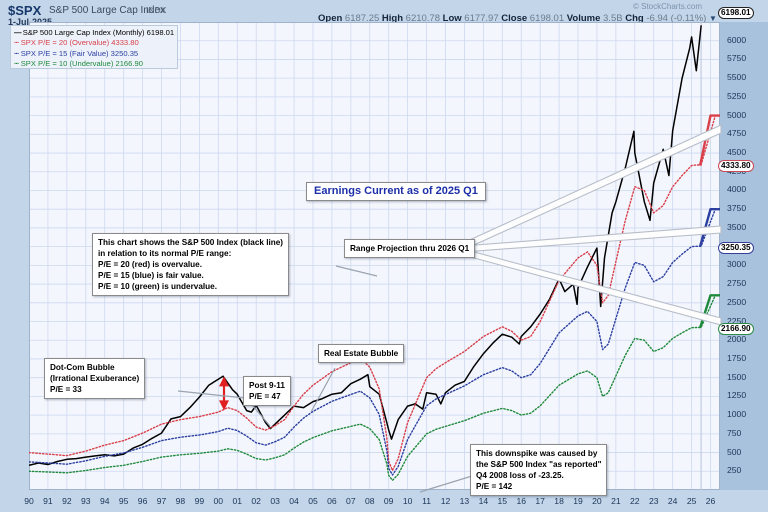 The height and width of the screenshot is (512, 768). What do you see at coordinates (86, 501) in the screenshot?
I see `x-tick-label: 93` at bounding box center [86, 501].